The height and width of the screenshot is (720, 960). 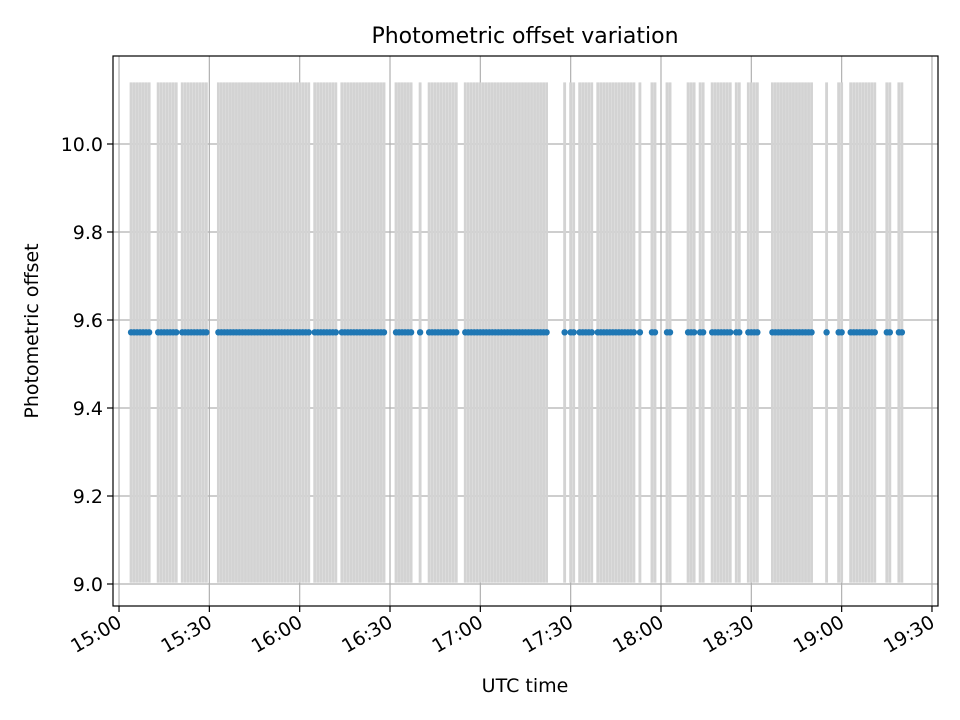 What do you see at coordinates (516, 332) in the screenshot?
I see `data-points` at bounding box center [516, 332].